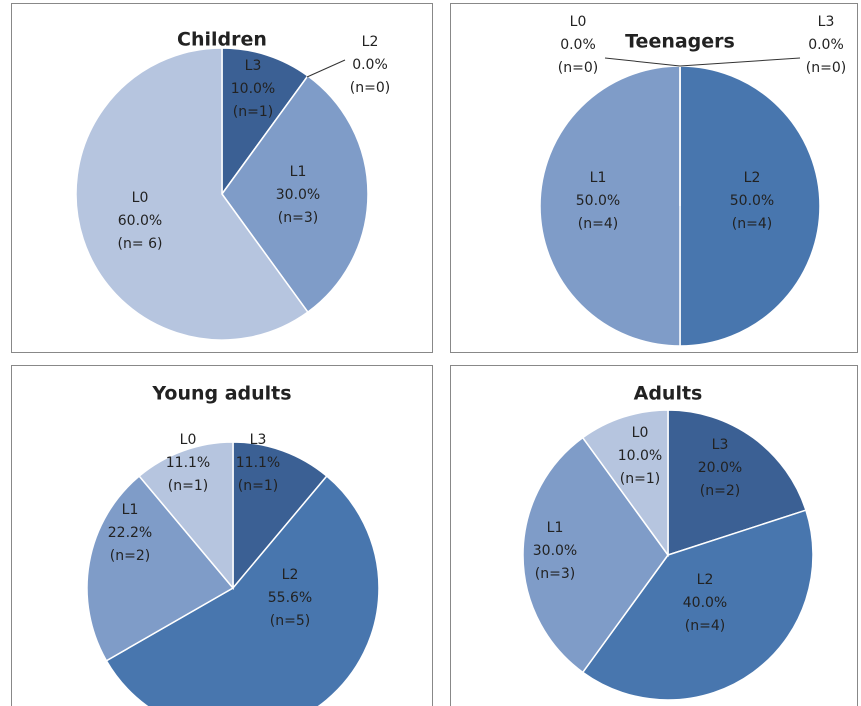  What do you see at coordinates (290, 598) in the screenshot?
I see `slice-value-label: 55.6%` at bounding box center [290, 598].